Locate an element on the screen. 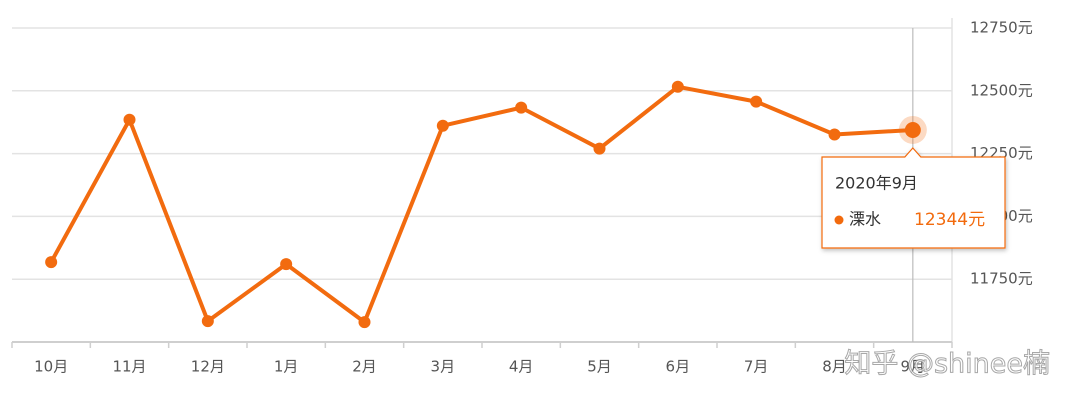  x-tick-label: 3月 is located at coordinates (443, 367).